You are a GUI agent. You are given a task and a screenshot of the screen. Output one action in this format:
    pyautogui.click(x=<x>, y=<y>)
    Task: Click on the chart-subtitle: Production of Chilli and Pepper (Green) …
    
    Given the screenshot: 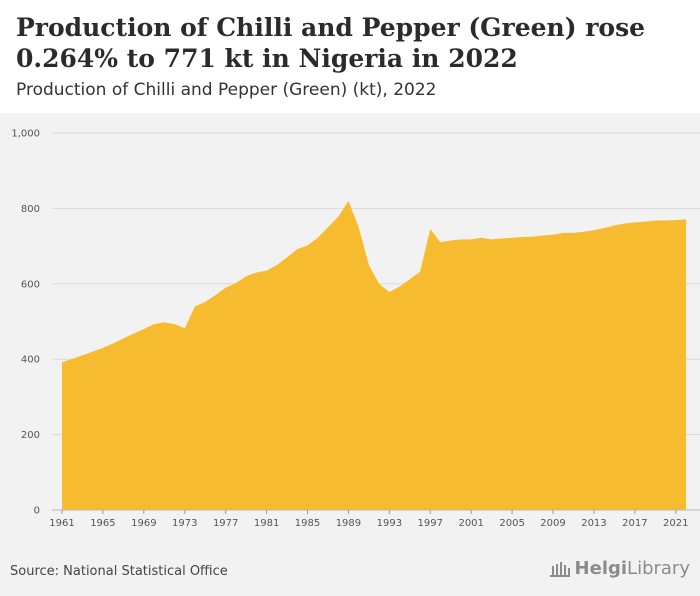 What is the action you would take?
    pyautogui.click(x=226, y=90)
    